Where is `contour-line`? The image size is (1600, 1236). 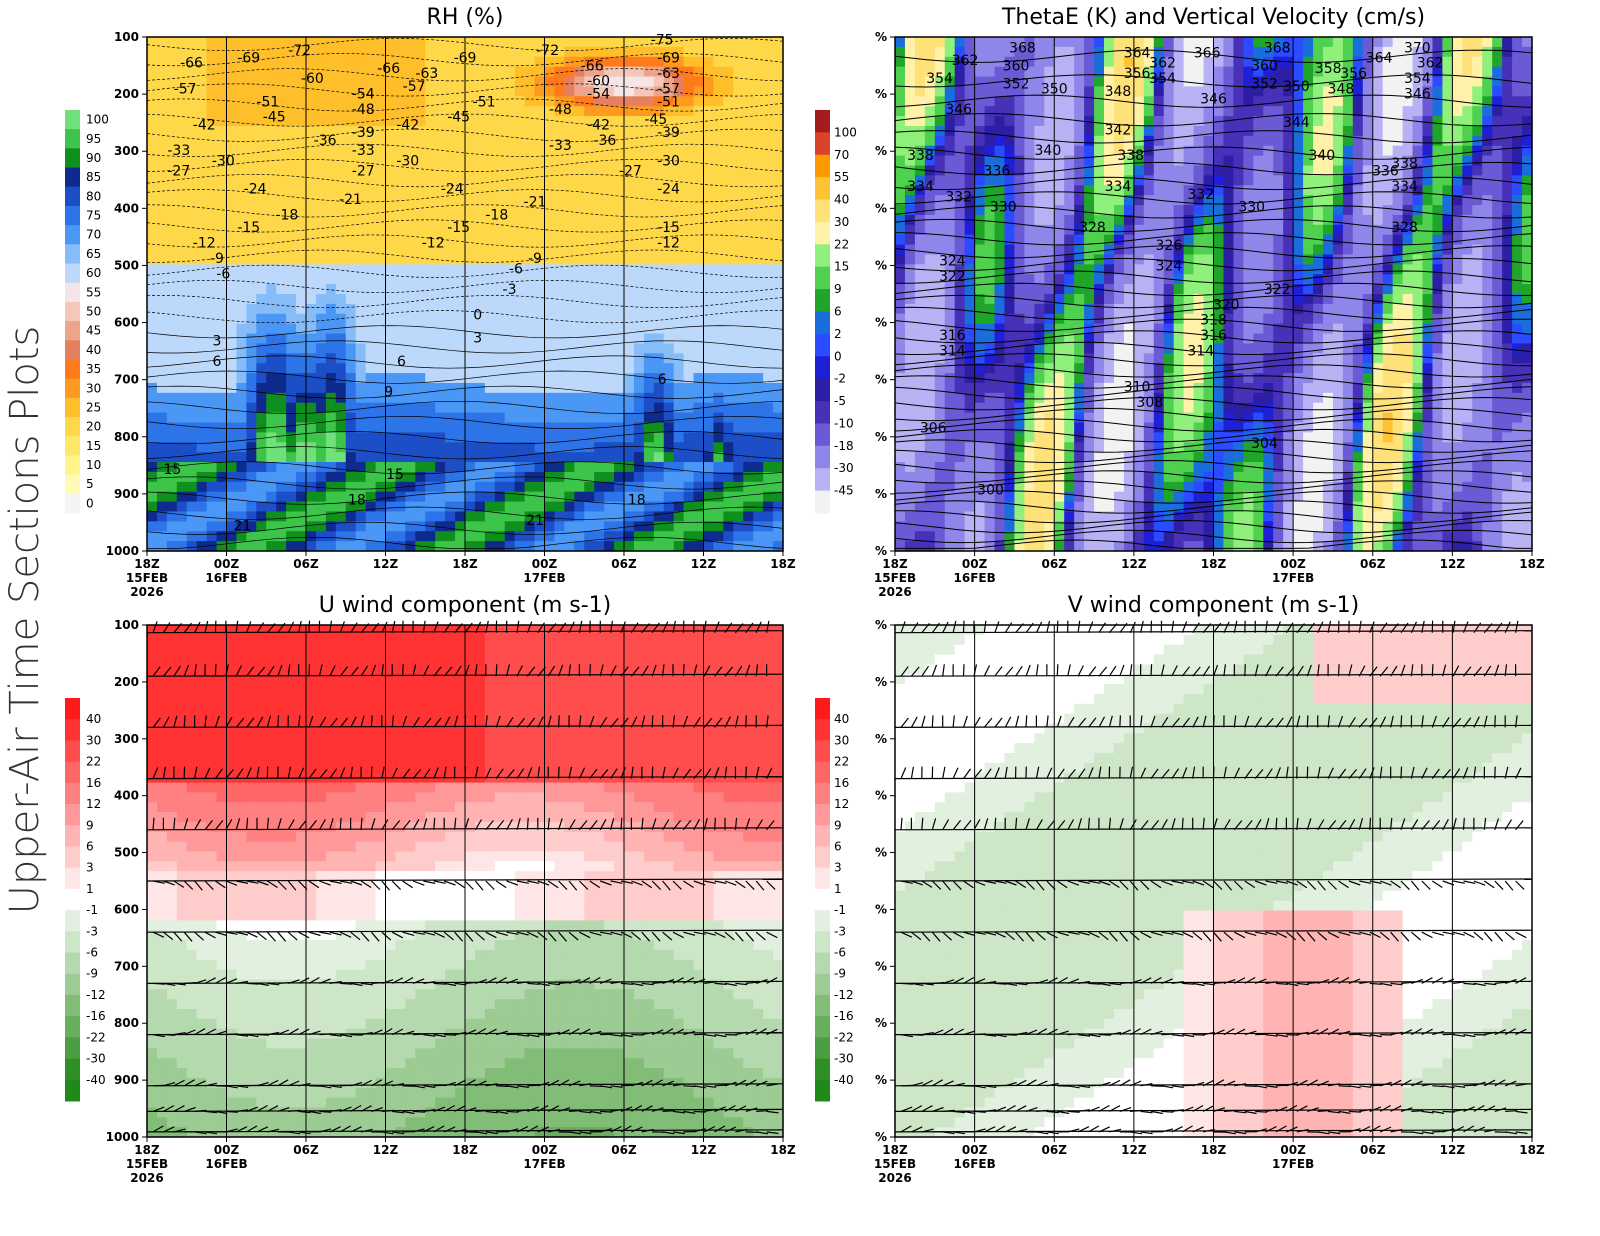 contour-line is located at coordinates (465, 75).